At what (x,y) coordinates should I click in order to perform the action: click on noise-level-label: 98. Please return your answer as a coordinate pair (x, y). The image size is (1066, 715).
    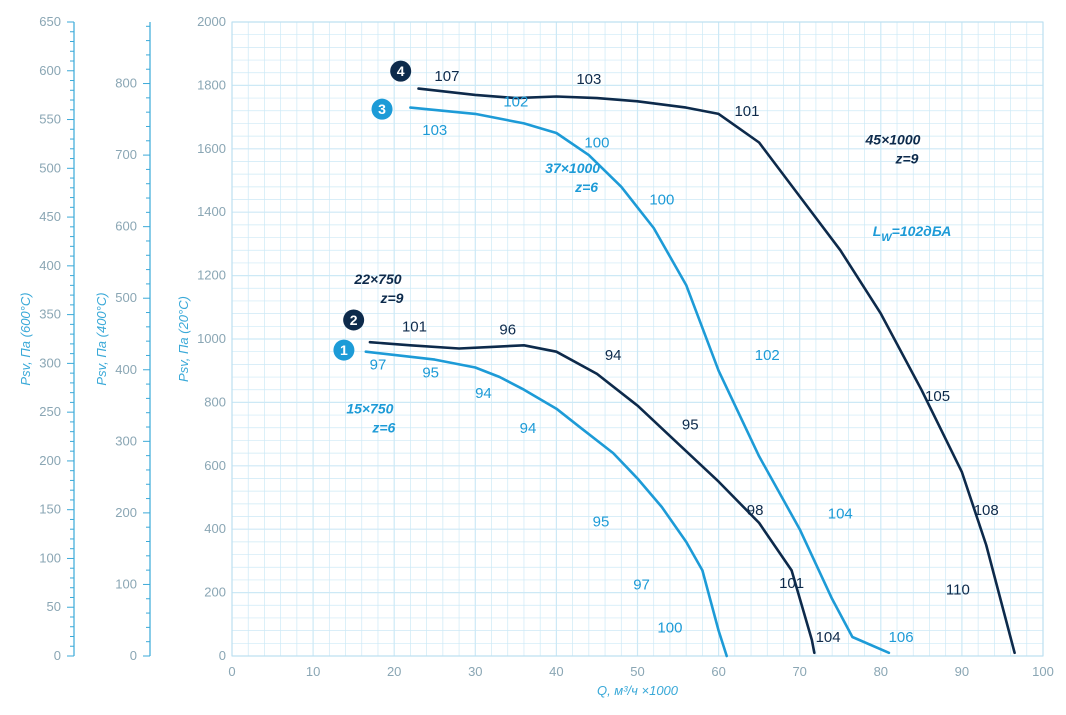
    Looking at the image, I should click on (755, 510).